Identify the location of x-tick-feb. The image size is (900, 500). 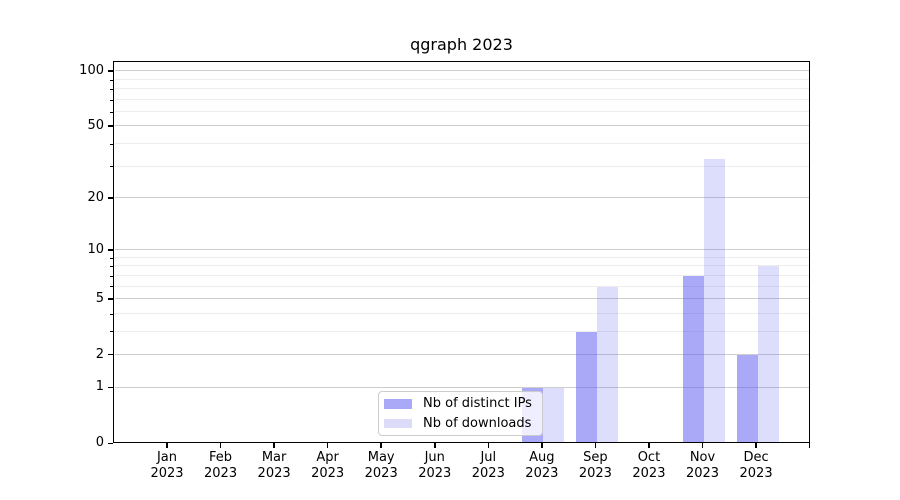
(220, 445).